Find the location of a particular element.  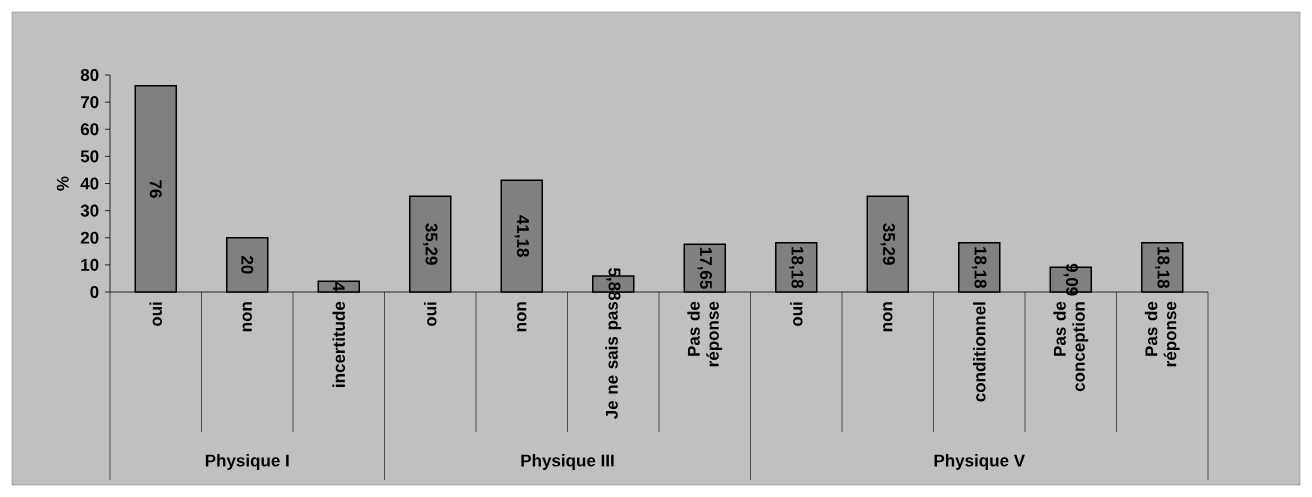

y-tick-label: 50 is located at coordinates (89, 156).